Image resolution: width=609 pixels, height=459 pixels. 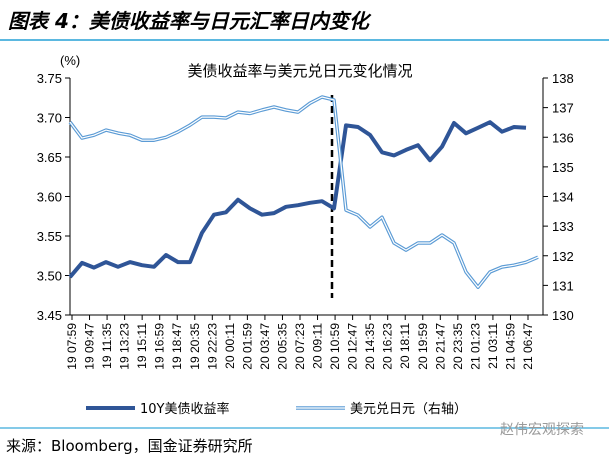 I want to click on x-tick-label: 20 10:59, so click(x=335, y=346).